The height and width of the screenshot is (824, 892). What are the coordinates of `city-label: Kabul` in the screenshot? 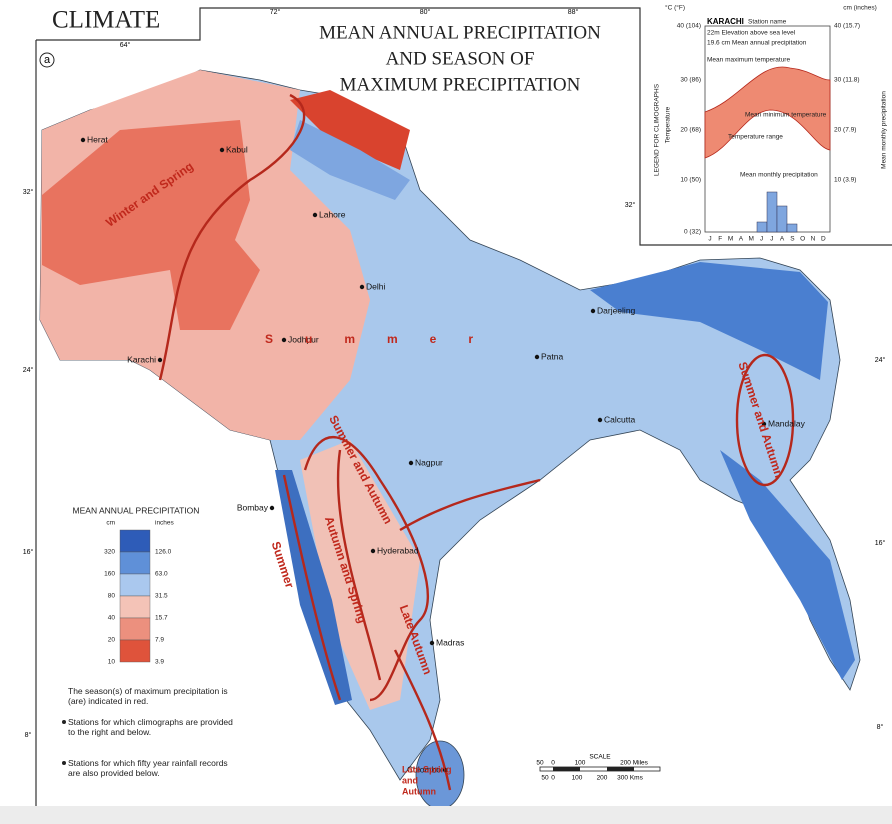 It's located at (237, 149).